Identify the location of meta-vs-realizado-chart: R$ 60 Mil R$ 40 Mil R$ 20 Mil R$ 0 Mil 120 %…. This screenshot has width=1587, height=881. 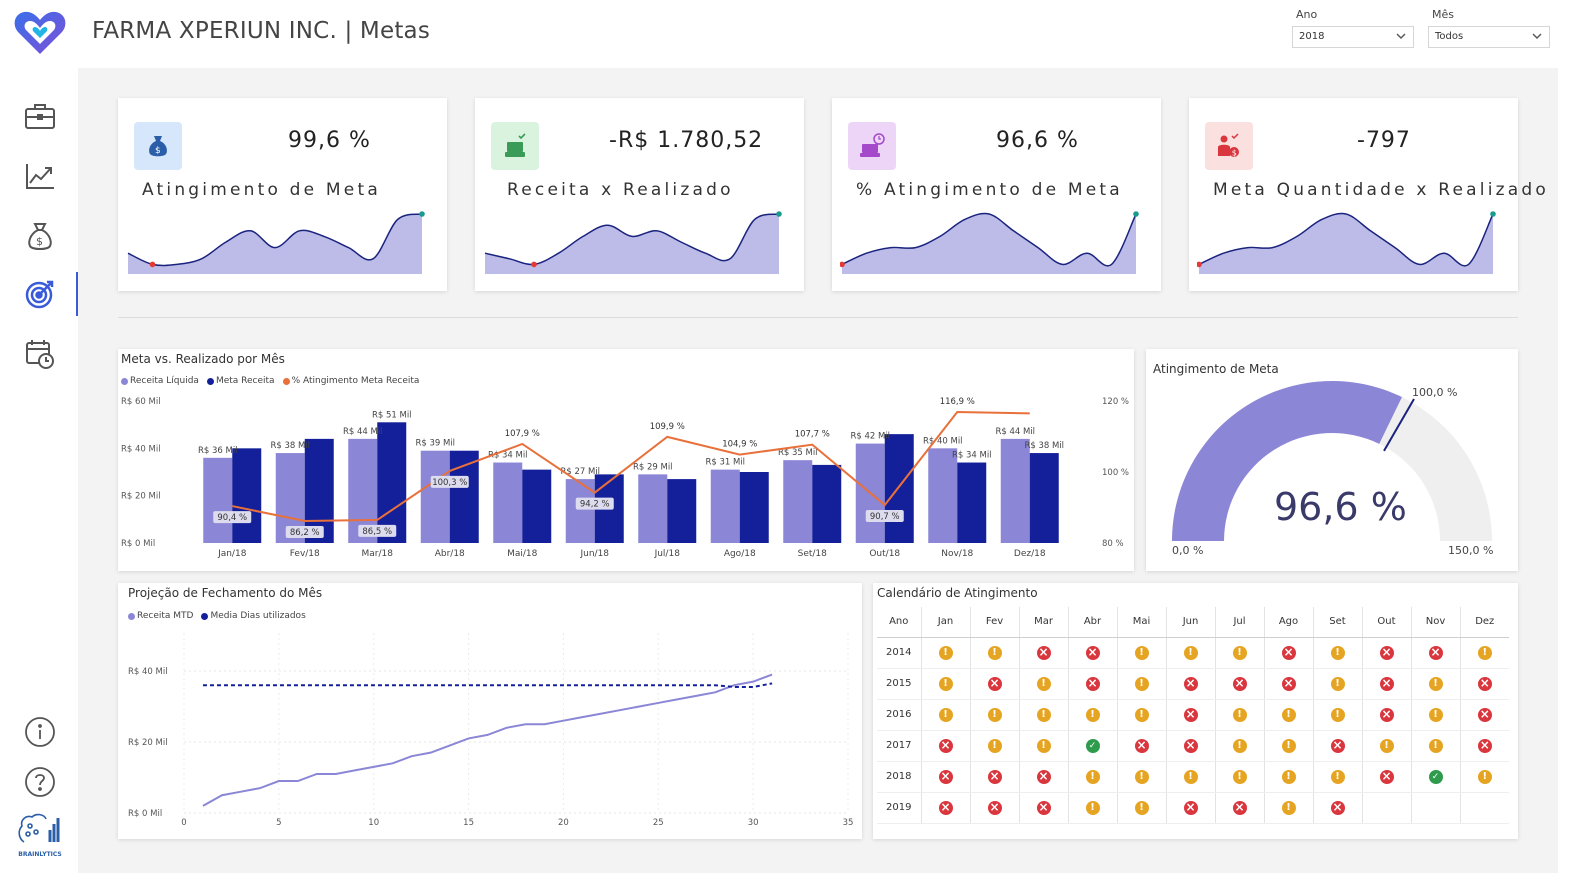
(625, 478).